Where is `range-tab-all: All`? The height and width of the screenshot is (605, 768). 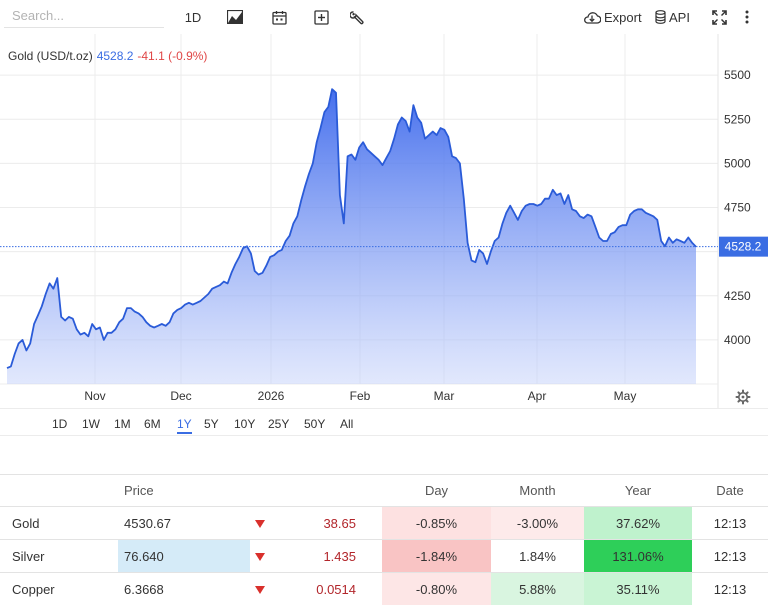
range-tab-all: All is located at coordinates (347, 424).